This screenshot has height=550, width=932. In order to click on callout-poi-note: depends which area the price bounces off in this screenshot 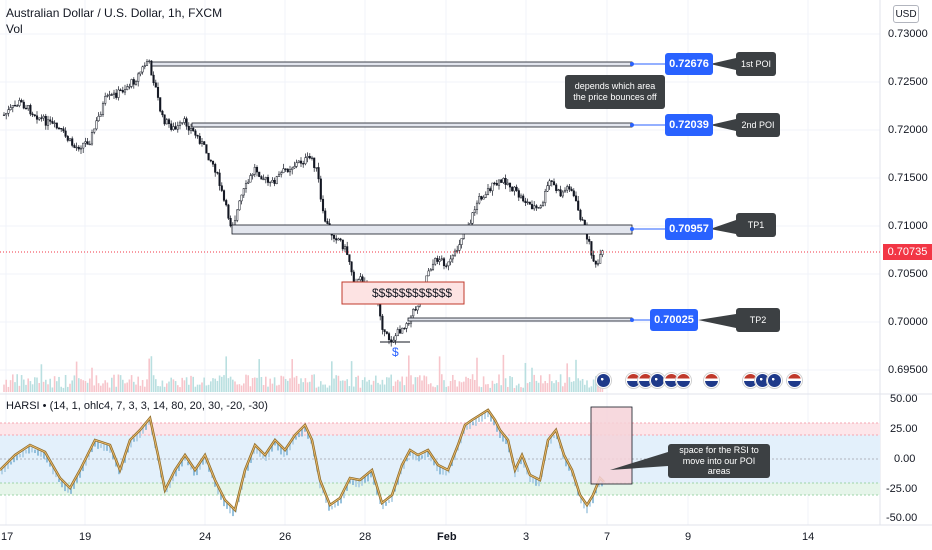, I will do `click(615, 92)`.